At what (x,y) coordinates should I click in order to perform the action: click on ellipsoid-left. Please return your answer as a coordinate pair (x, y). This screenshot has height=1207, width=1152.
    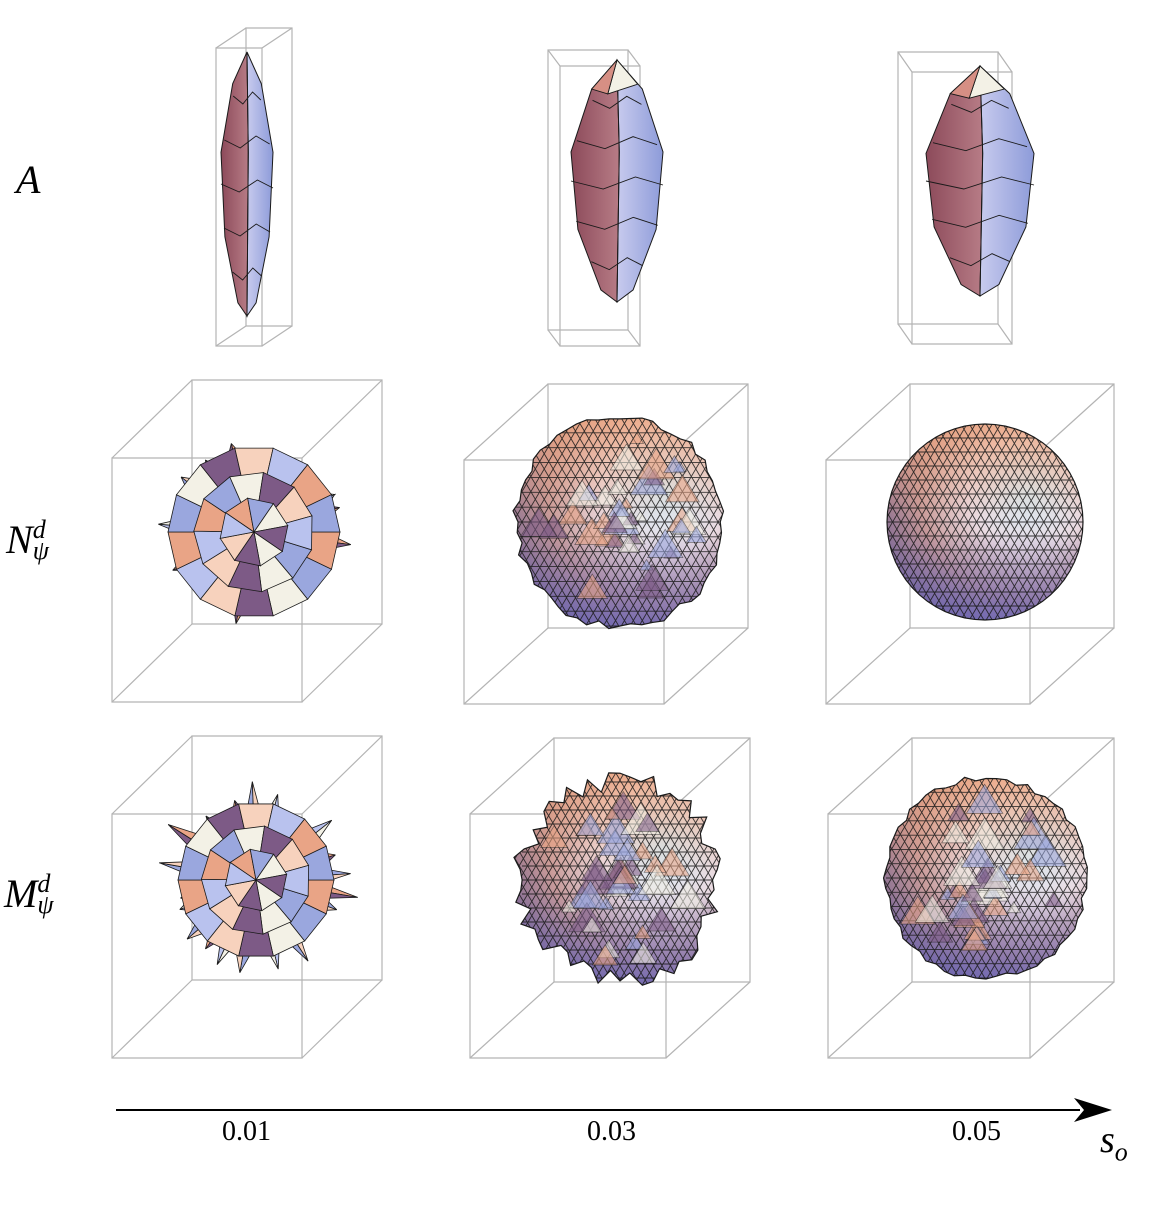
    Looking at the image, I should click on (954, 180).